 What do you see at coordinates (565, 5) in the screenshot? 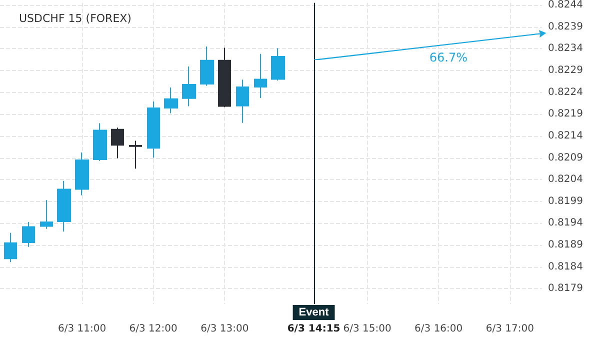
I see `y-tick-label: 0.8244` at bounding box center [565, 5].